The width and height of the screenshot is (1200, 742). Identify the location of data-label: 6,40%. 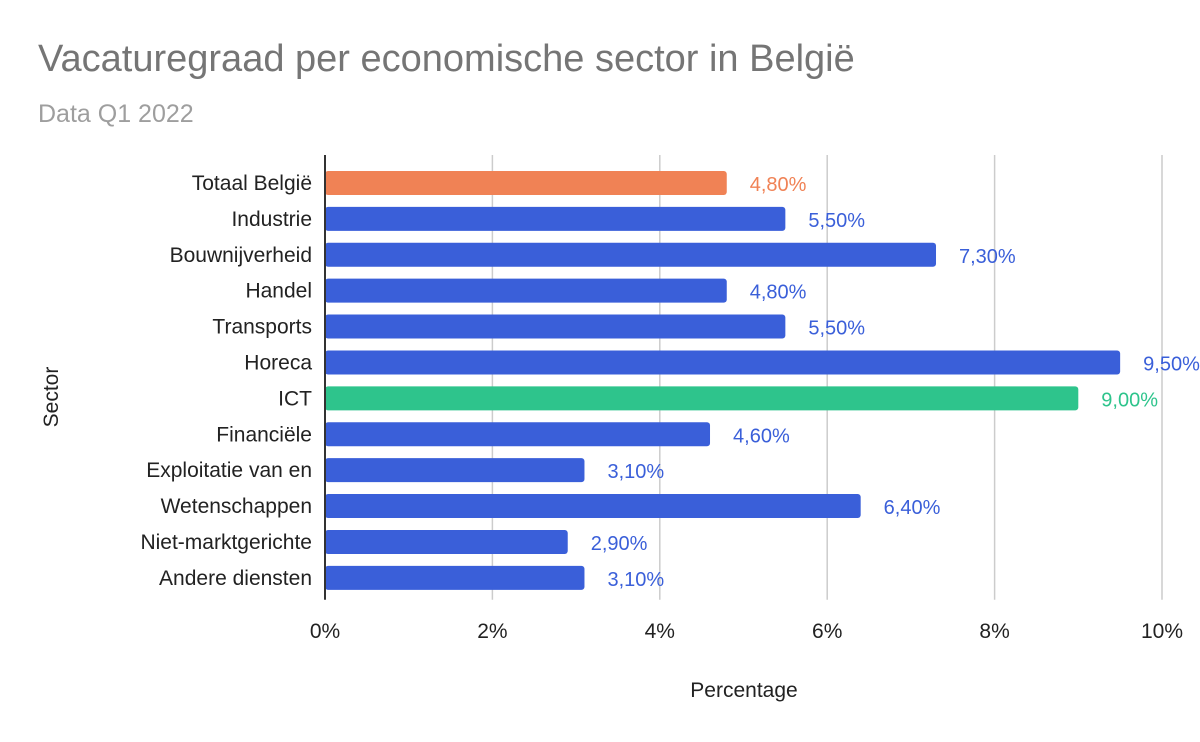
(912, 508).